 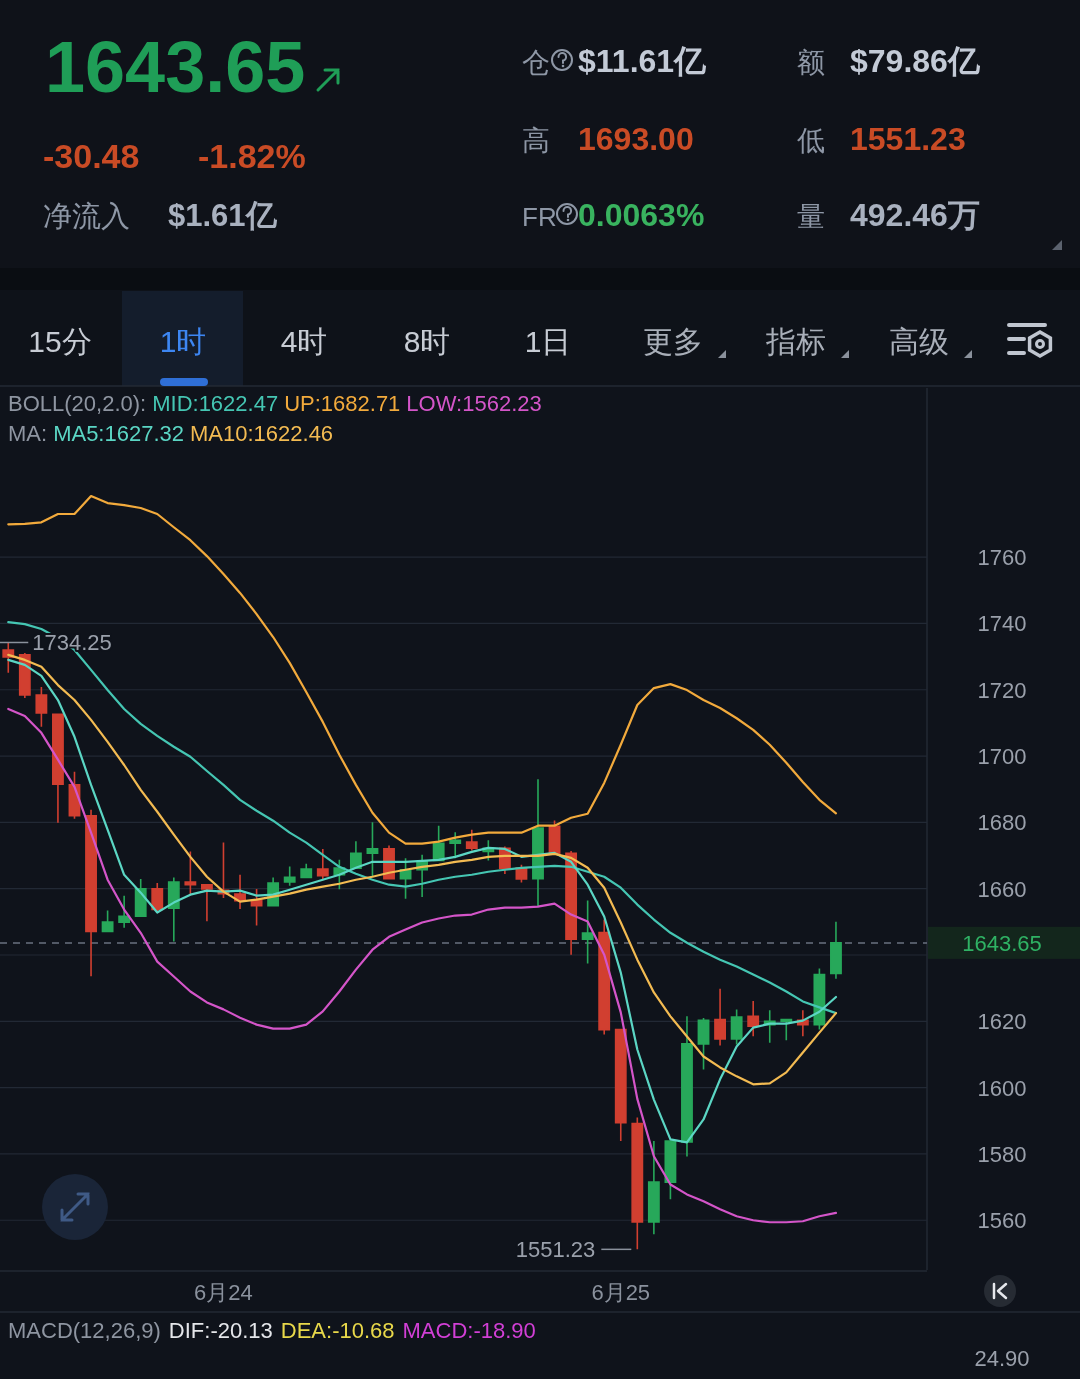 What do you see at coordinates (262, 433) in the screenshot?
I see `legend-item: MA10:1622.46` at bounding box center [262, 433].